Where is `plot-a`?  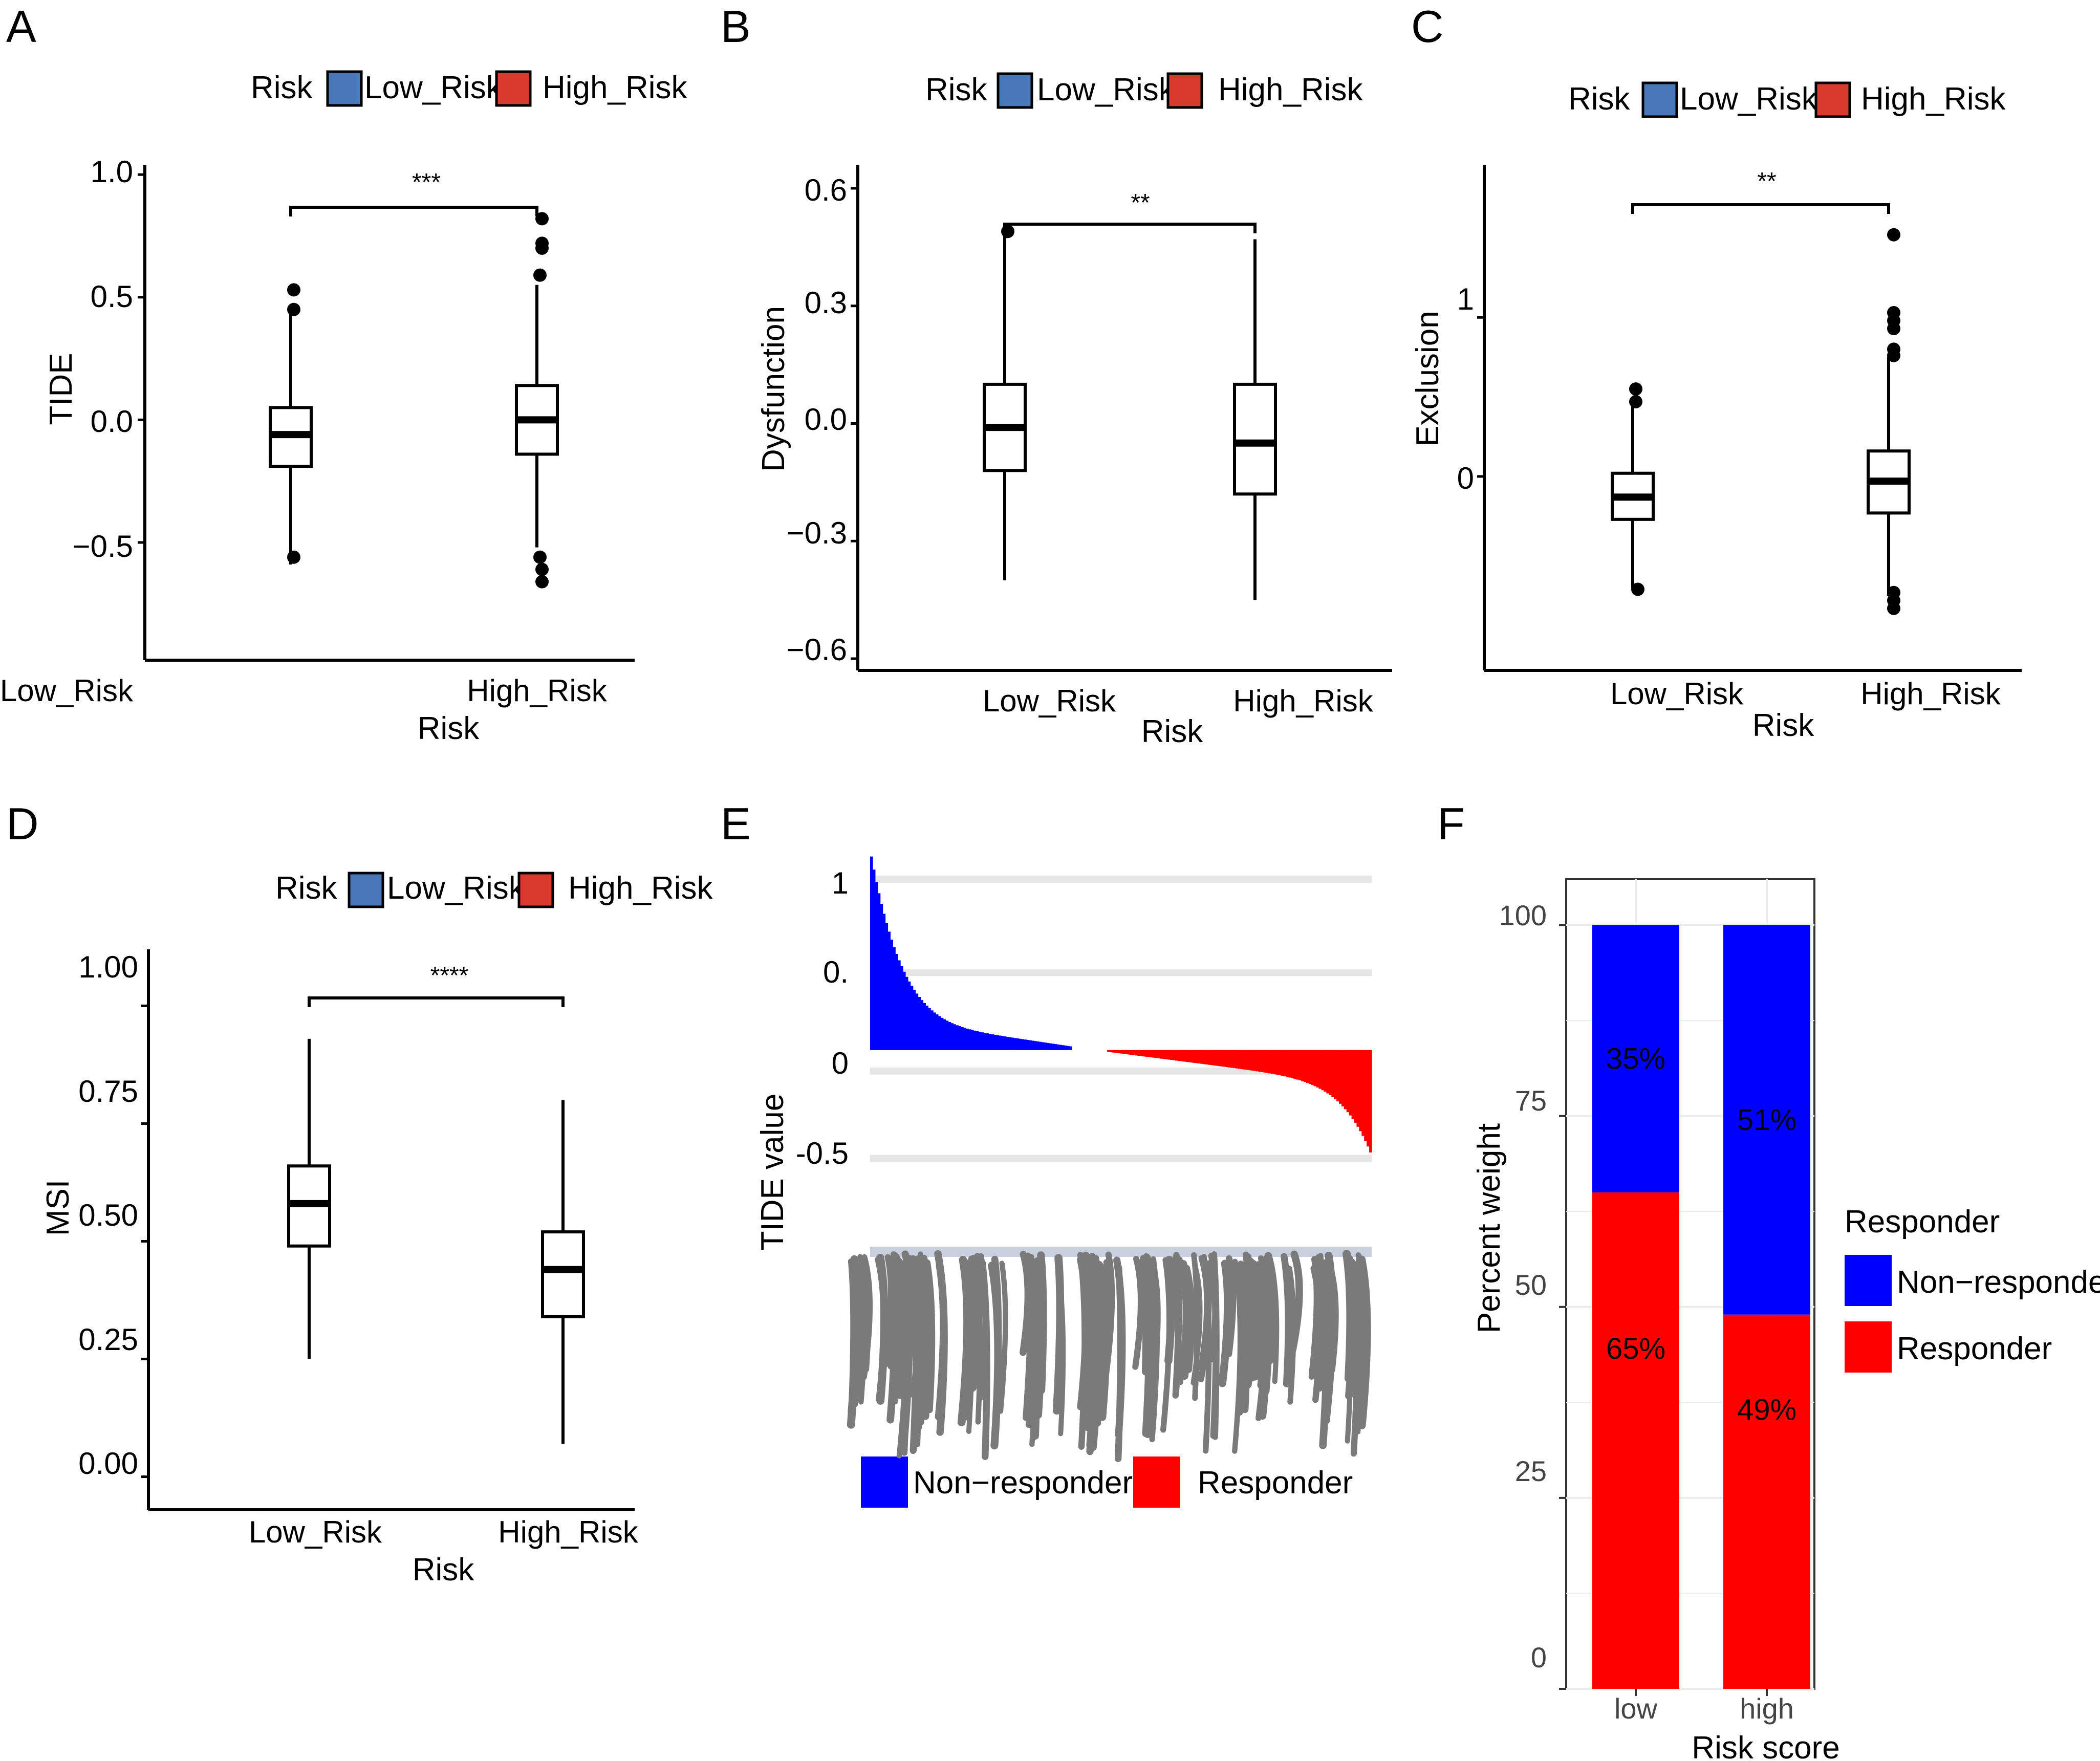 plot-a is located at coordinates (386, 414).